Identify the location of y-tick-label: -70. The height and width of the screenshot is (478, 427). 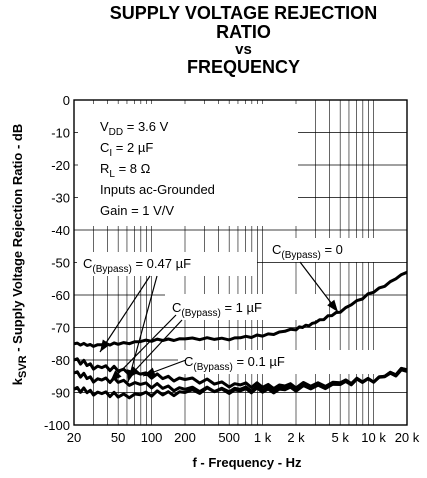
(60, 328).